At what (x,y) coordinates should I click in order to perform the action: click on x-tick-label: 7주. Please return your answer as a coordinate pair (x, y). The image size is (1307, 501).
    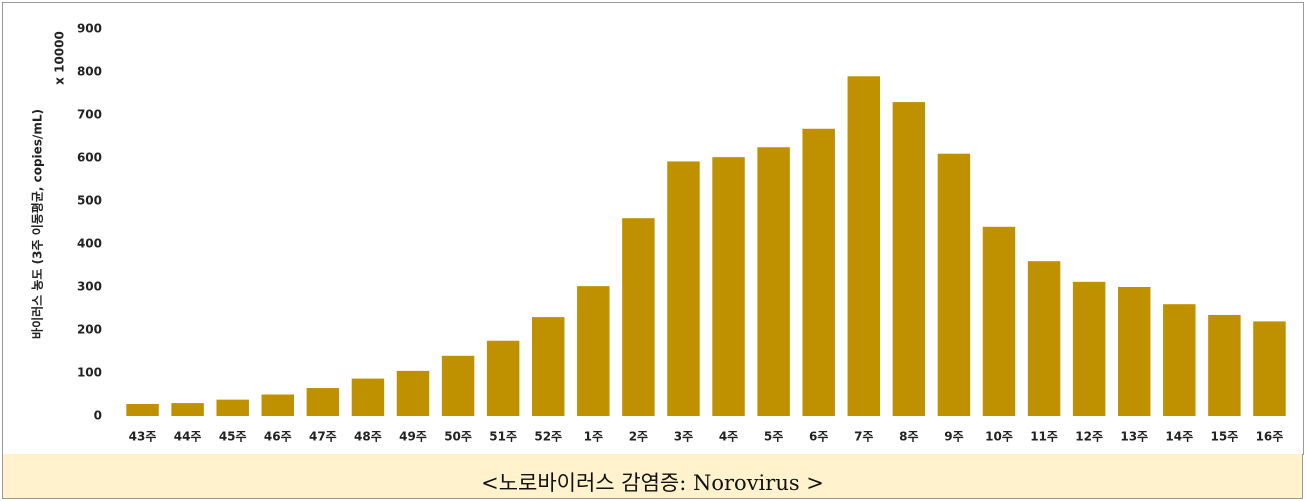
    Looking at the image, I should click on (863, 437).